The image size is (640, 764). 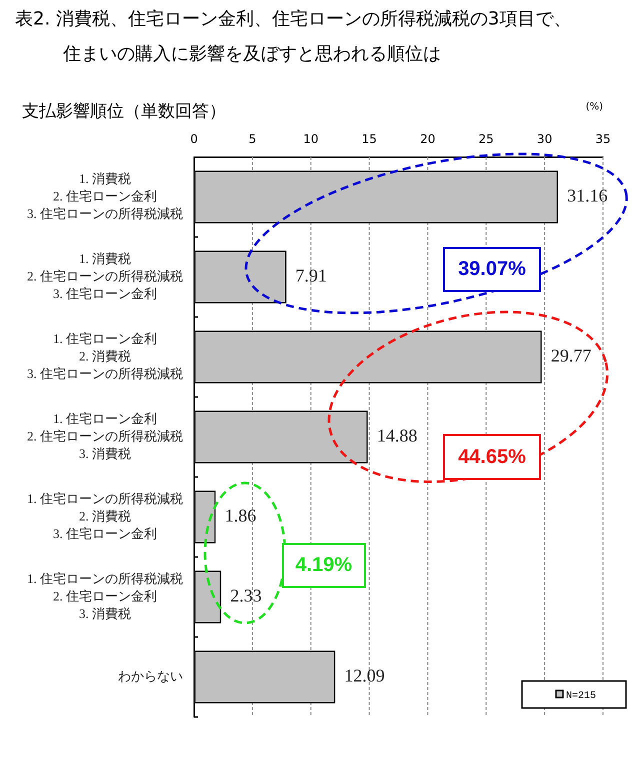 I want to click on chart-subtitle: 支払影響順位（単数回答）, so click(x=124, y=111).